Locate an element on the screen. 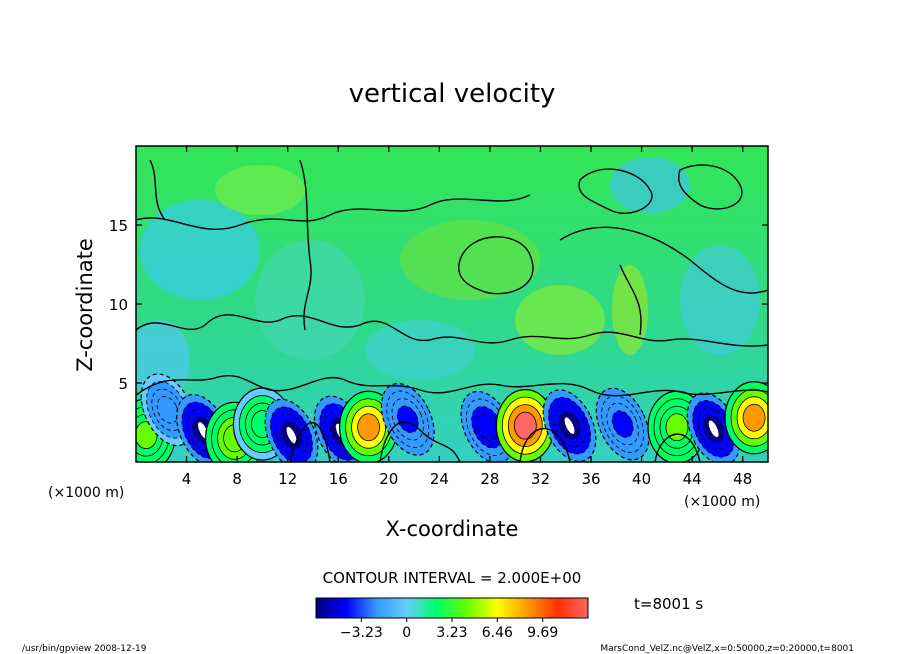  x-tick-label: 8 is located at coordinates (237, 479).